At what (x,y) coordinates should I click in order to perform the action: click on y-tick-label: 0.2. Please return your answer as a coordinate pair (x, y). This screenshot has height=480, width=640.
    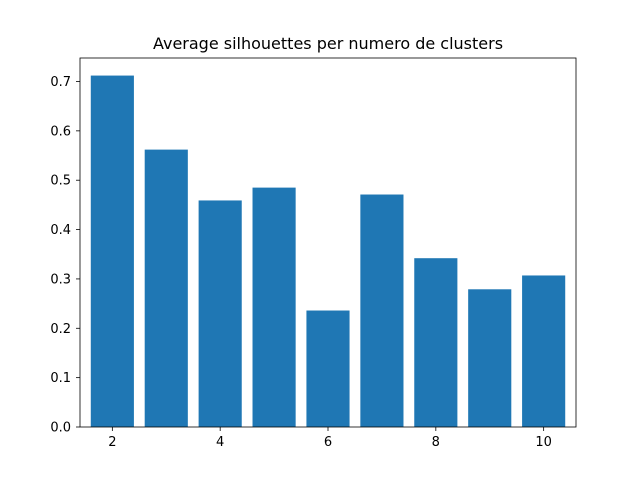
    Looking at the image, I should click on (60, 329).